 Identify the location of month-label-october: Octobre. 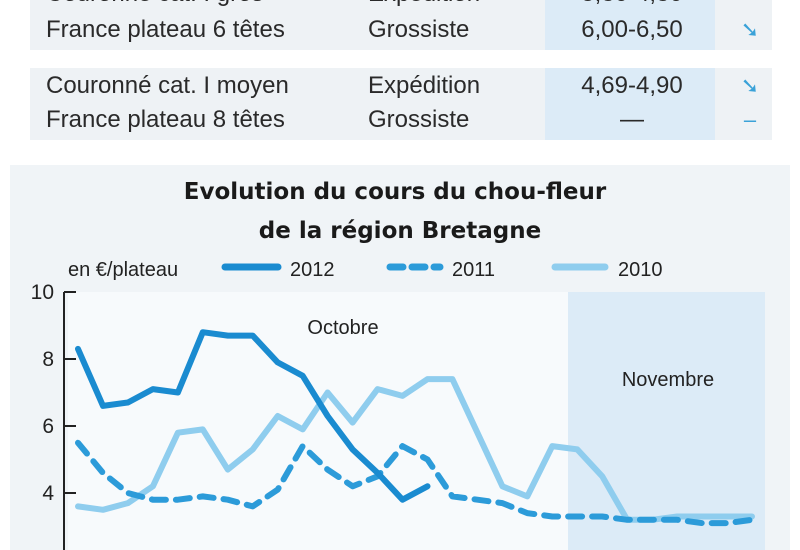
(342, 328).